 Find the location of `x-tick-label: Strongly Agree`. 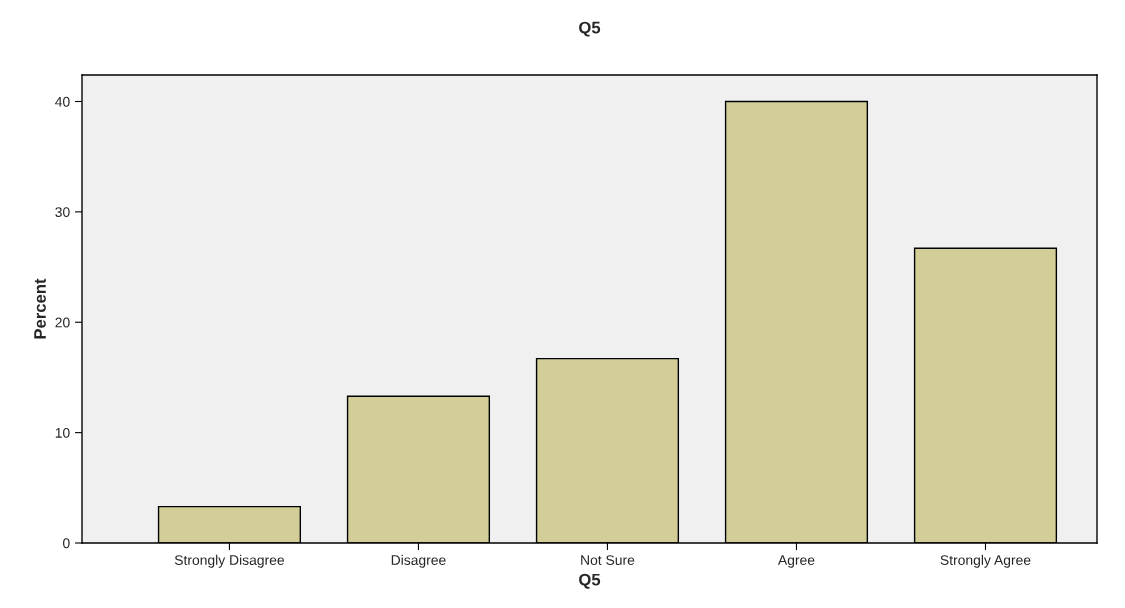

x-tick-label: Strongly Agree is located at coordinates (985, 561).